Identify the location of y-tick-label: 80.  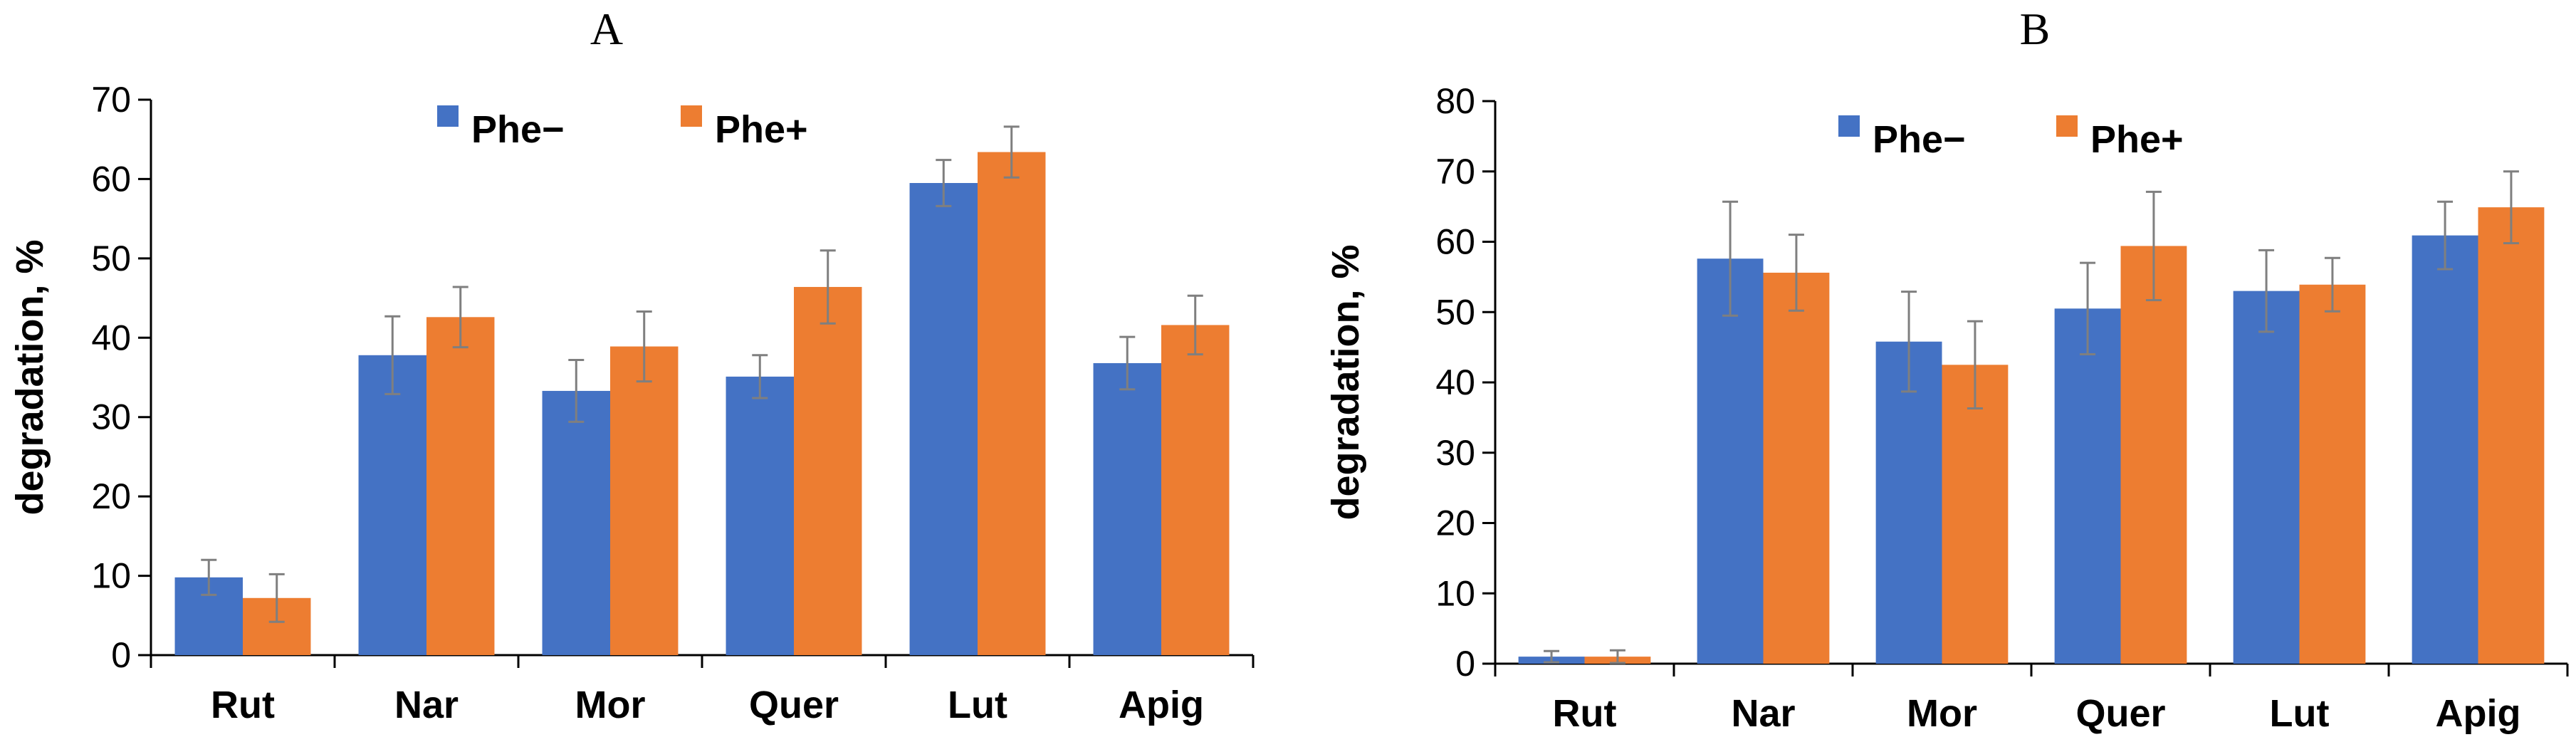
(1455, 101).